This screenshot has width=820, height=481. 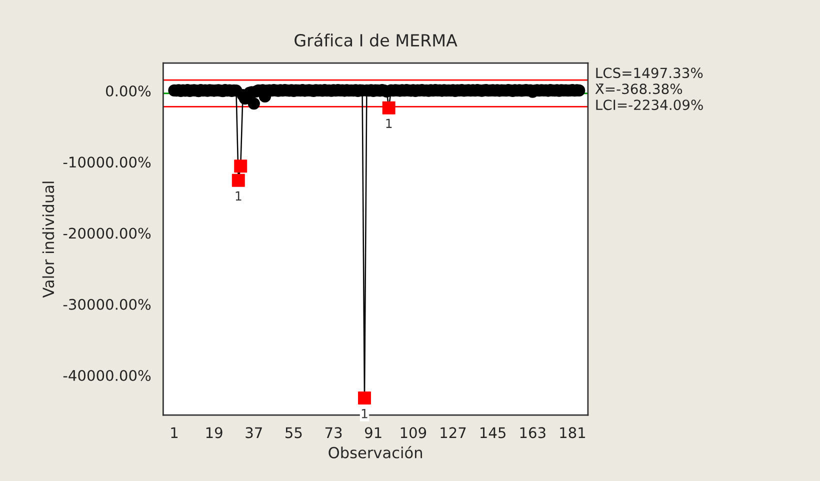 I want to click on y-tick-label: -20000.00%, so click(x=107, y=233).